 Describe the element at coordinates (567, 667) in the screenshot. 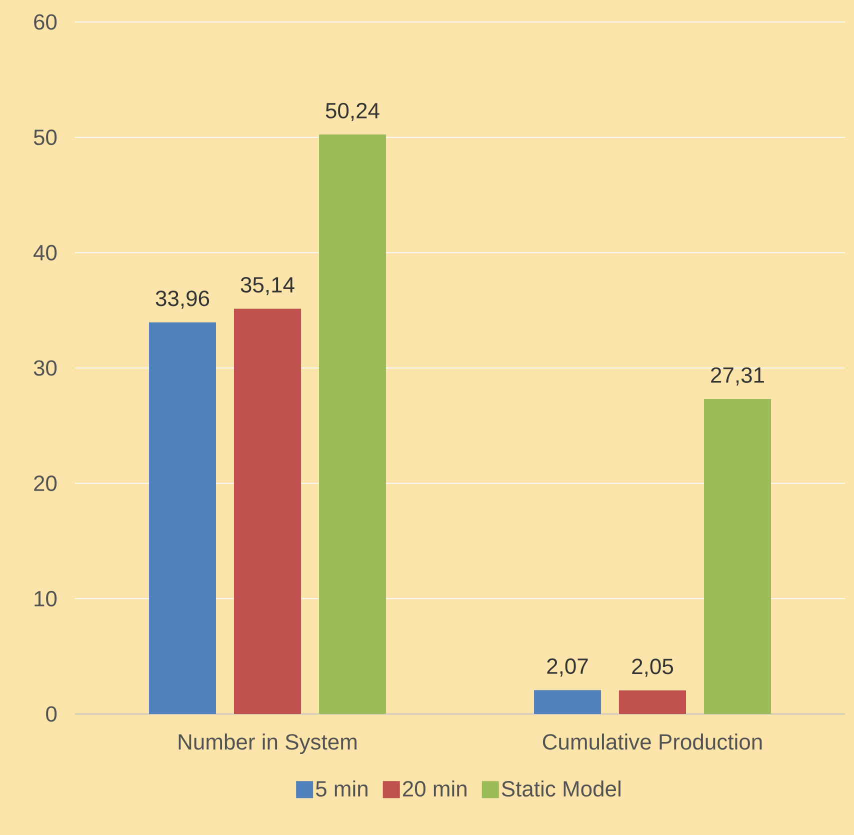

I see `data-label: 2,07` at that location.